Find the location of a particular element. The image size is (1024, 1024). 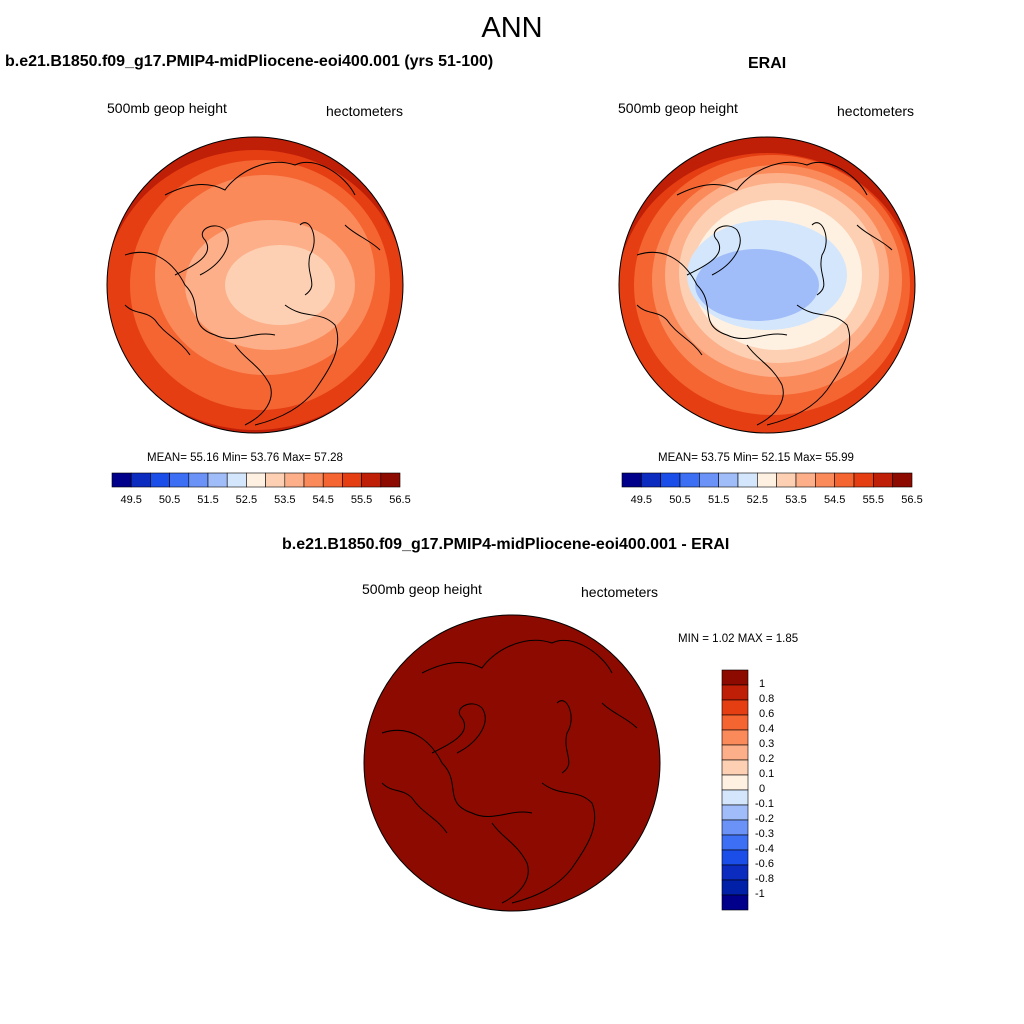

left-colorbar is located at coordinates (256, 480).